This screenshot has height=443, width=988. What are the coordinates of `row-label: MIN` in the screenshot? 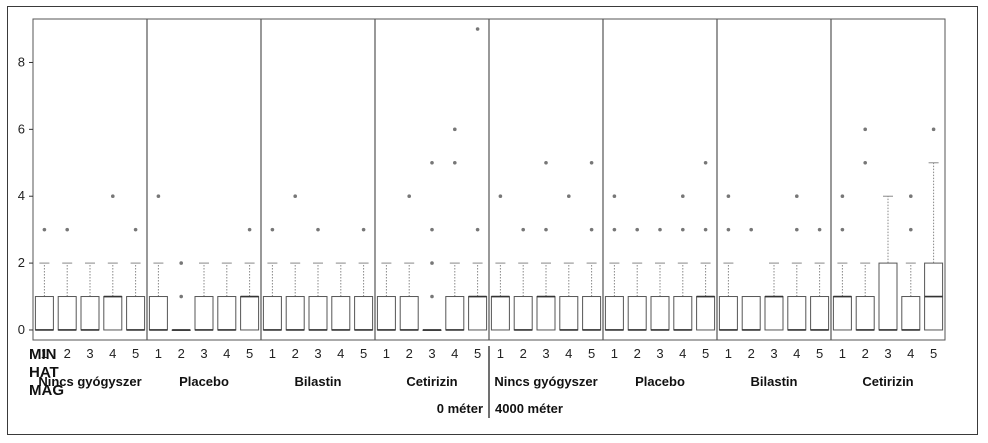 It's located at (43, 354).